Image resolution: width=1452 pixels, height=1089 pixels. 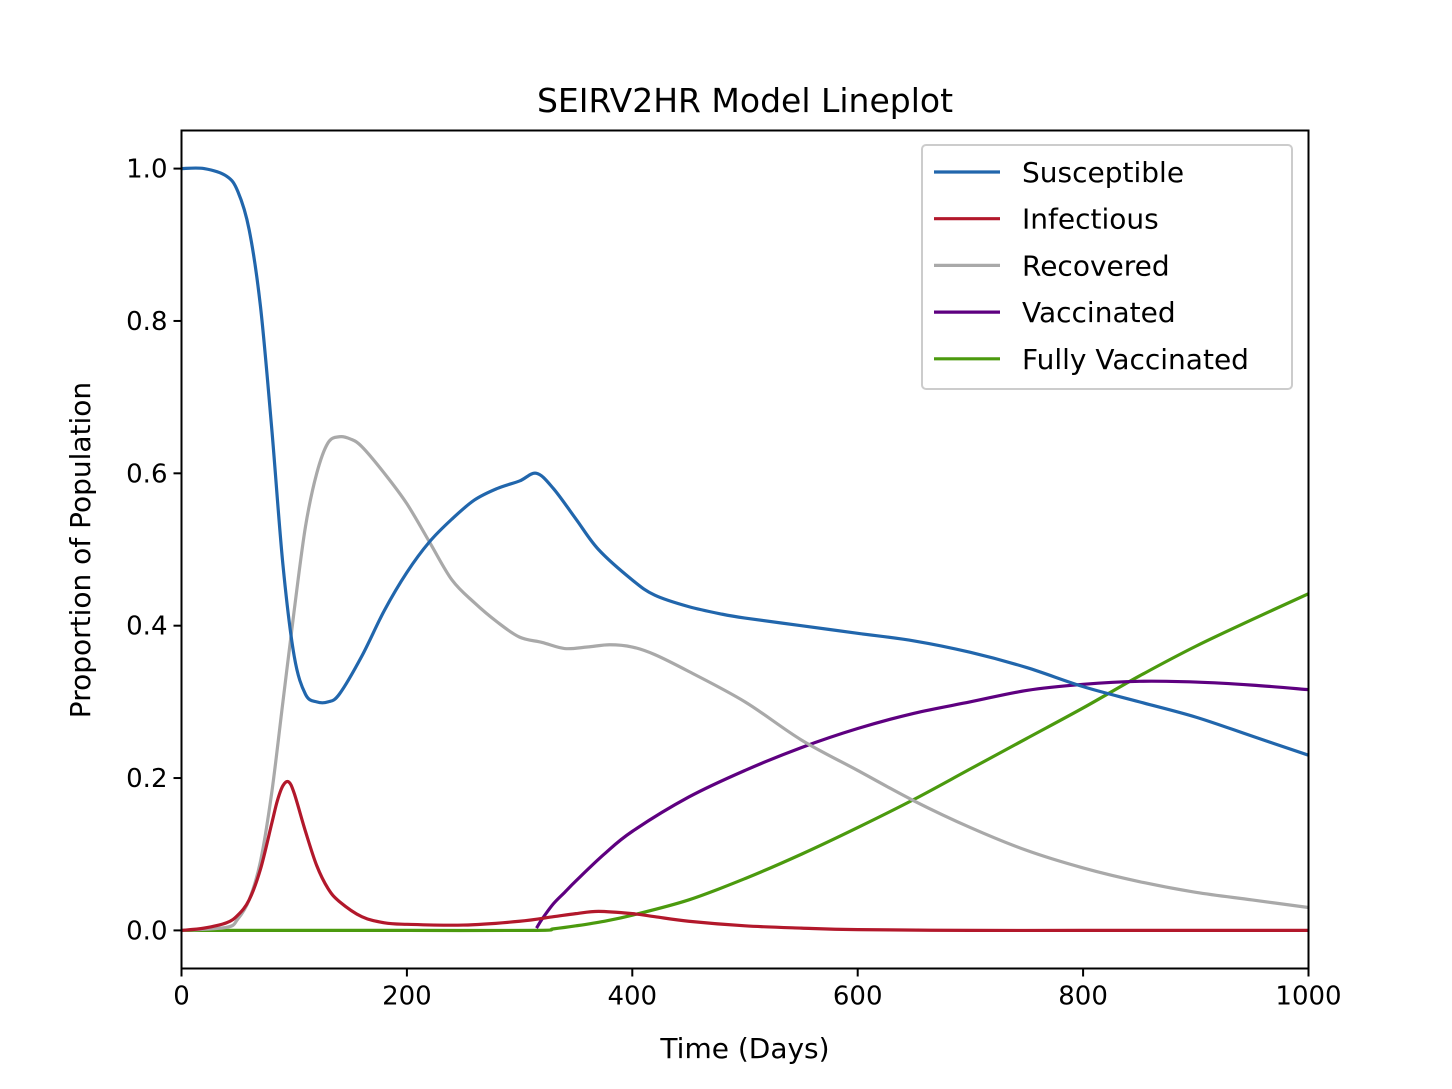 I want to click on chart-title: SEIRV2HR Model Lineplot, so click(x=745, y=100).